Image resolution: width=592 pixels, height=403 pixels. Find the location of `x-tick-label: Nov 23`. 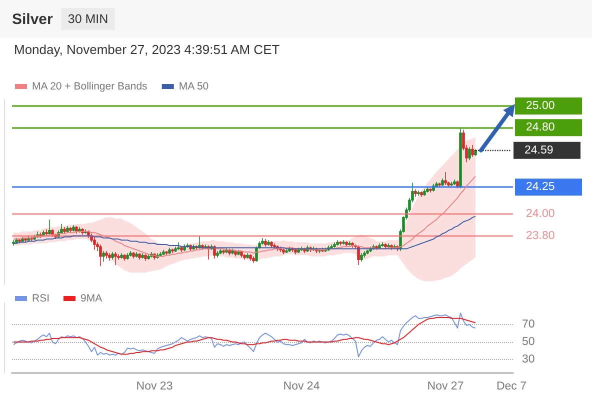

x-tick-label: Nov 23 is located at coordinates (154, 386).